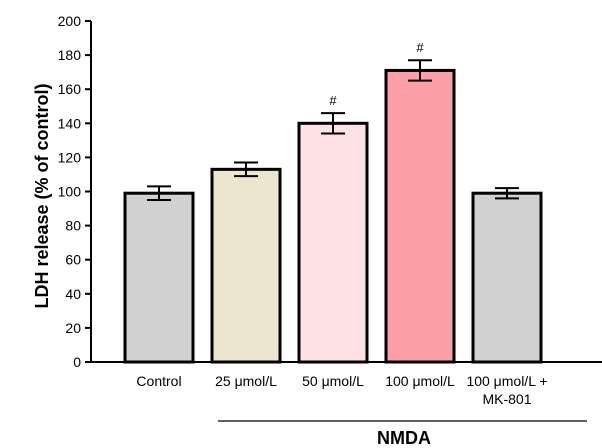 Image resolution: width=602 pixels, height=448 pixels. Describe the element at coordinates (70, 21) in the screenshot. I see `y-tick-label: 200` at that location.